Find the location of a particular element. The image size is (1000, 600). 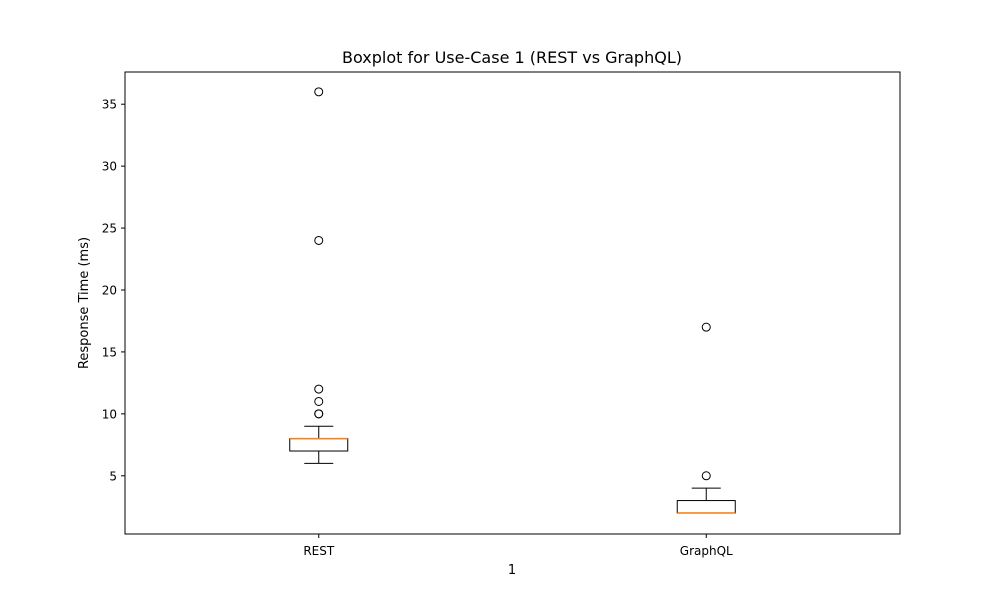

x-tick-label: GraphQL is located at coordinates (706, 551).